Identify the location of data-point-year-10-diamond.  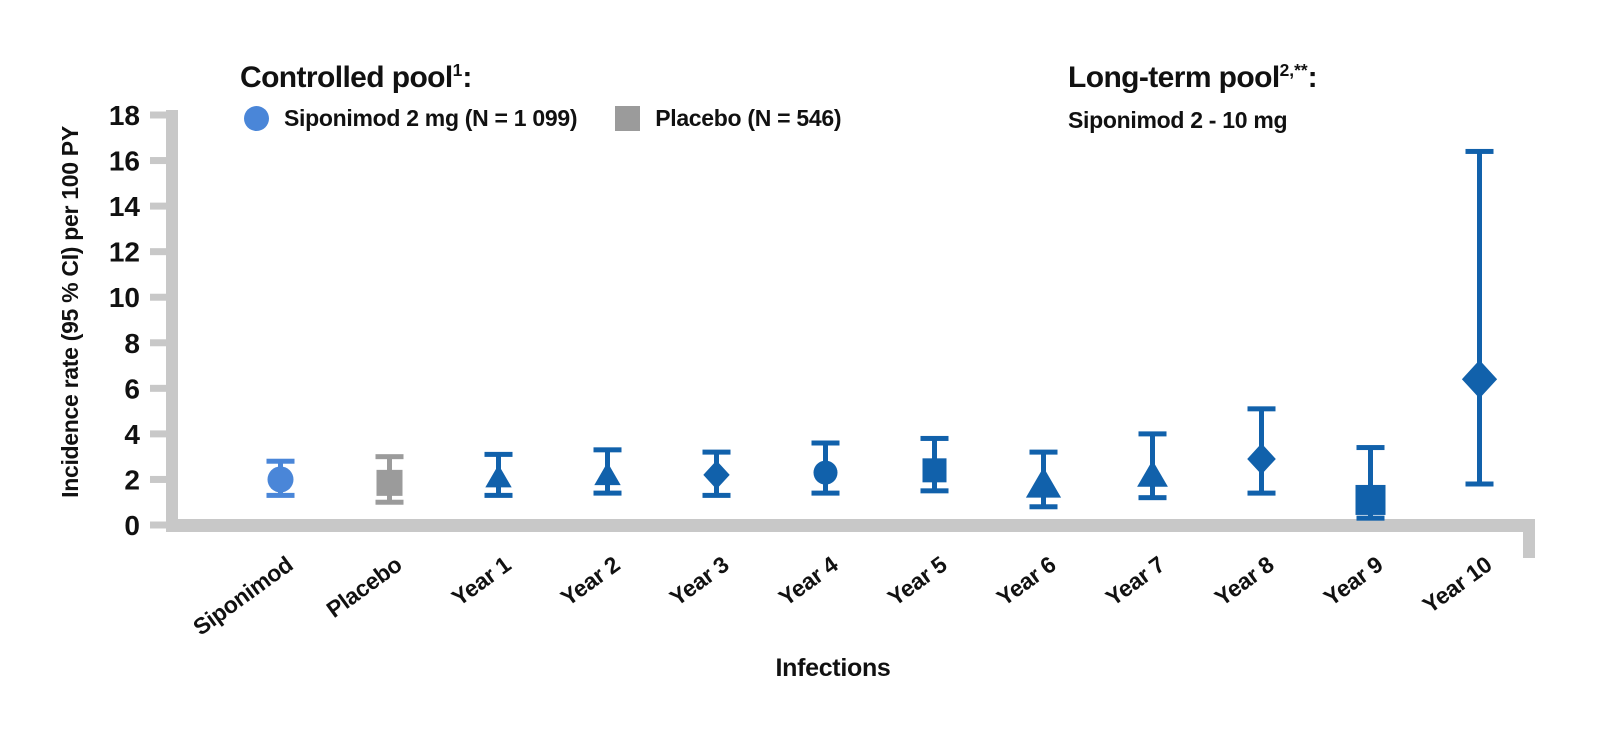
(1479, 379).